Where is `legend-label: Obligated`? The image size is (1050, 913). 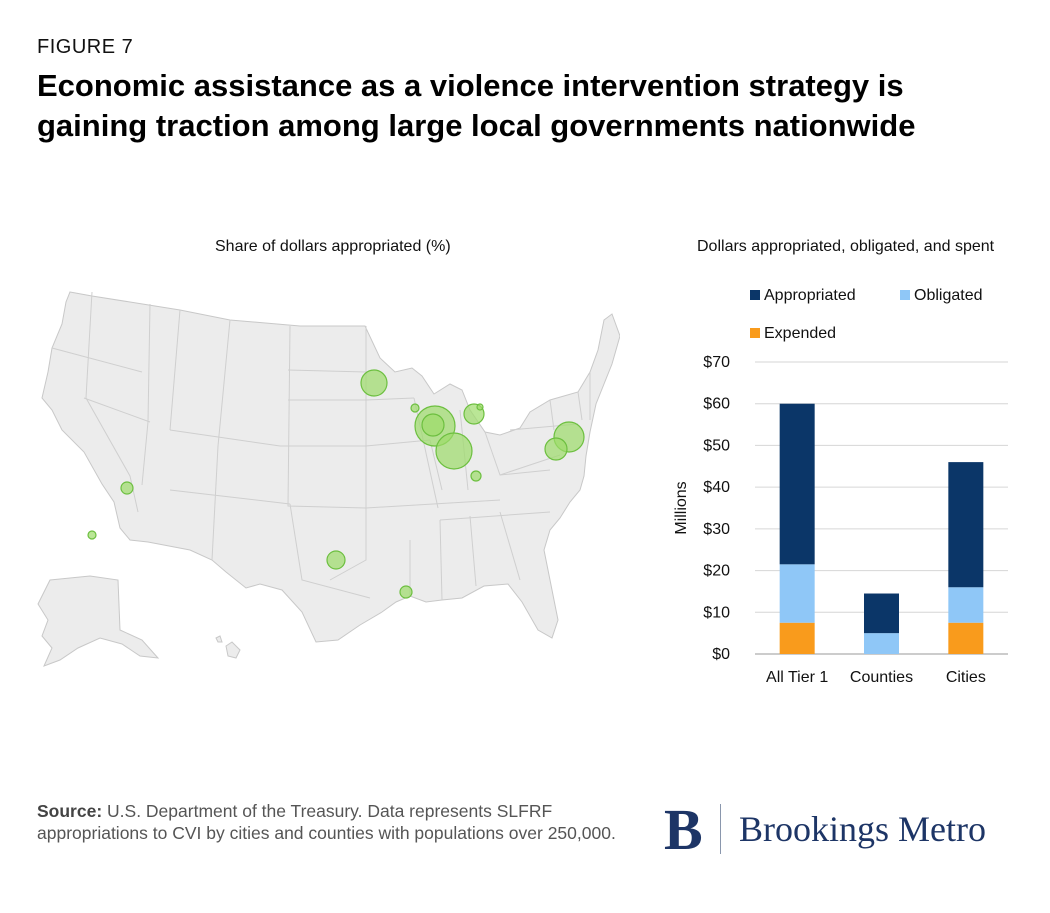 legend-label: Obligated is located at coordinates (948, 295).